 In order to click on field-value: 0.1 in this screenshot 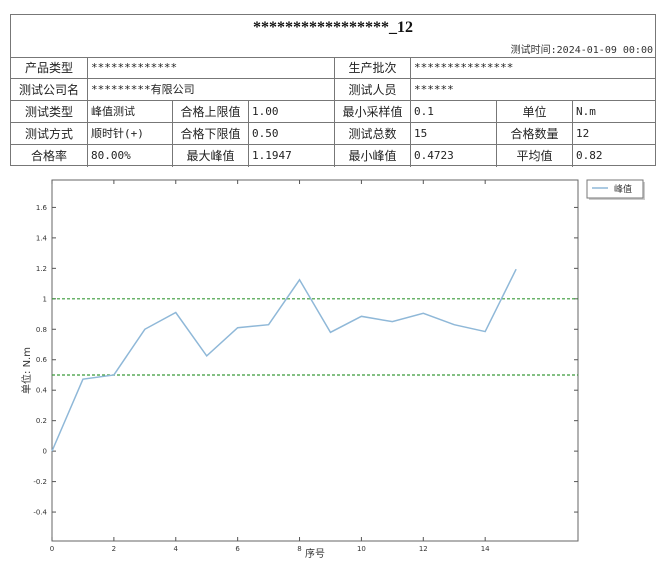, I will do `click(454, 112)`.